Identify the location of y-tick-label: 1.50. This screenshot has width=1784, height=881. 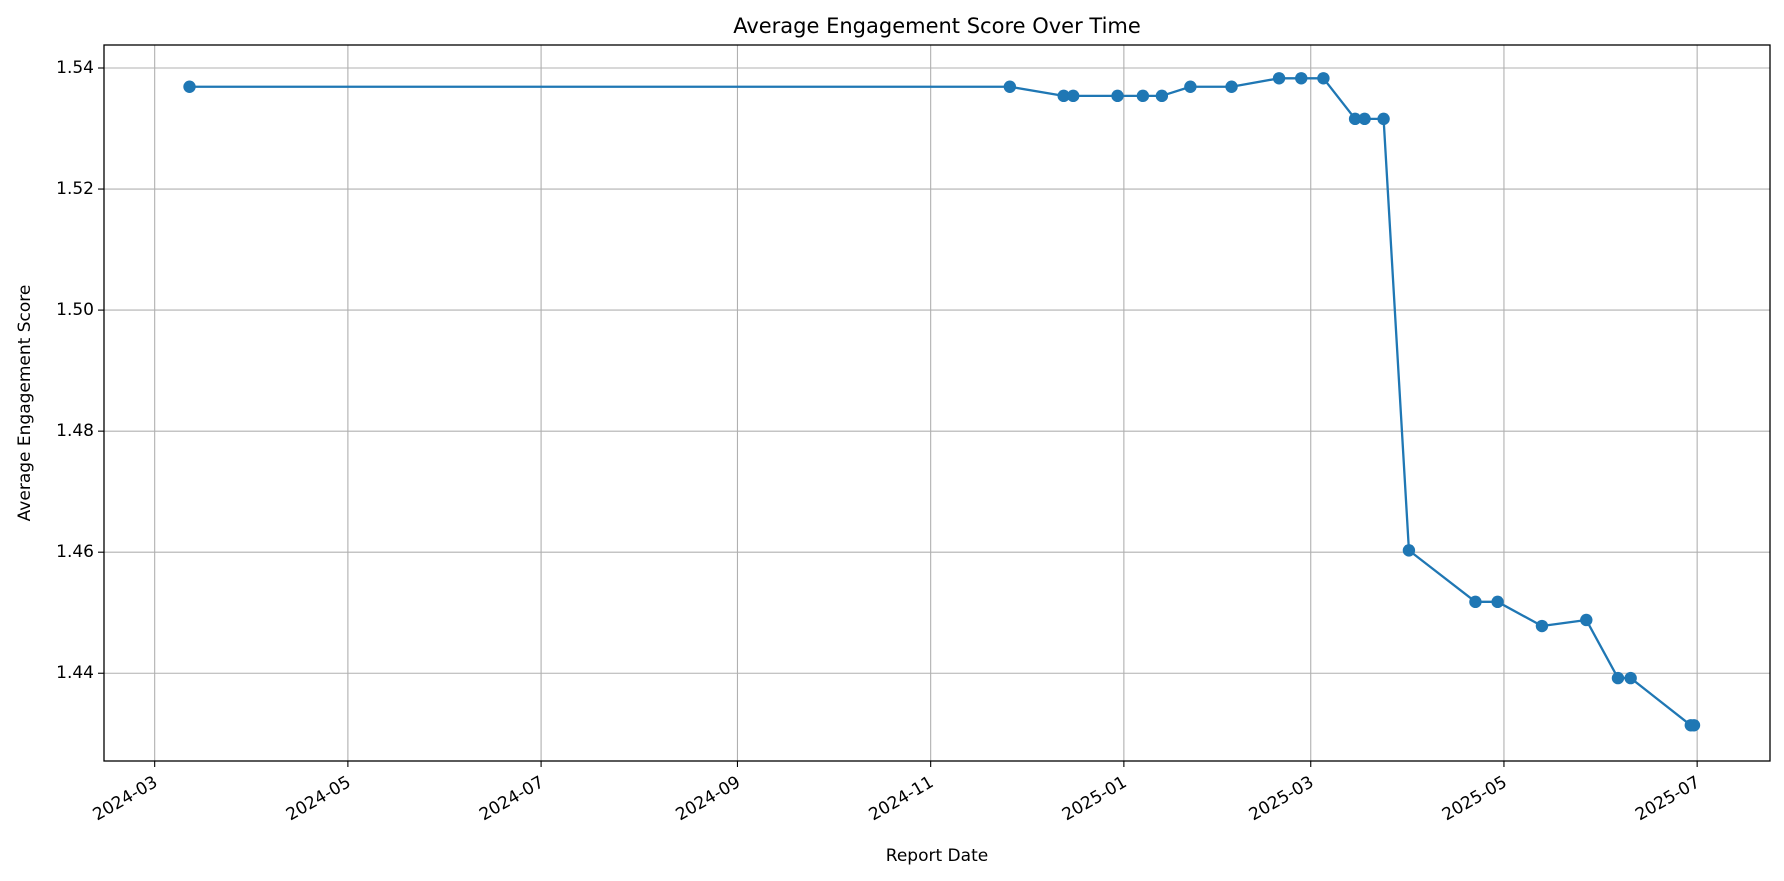
(75, 310).